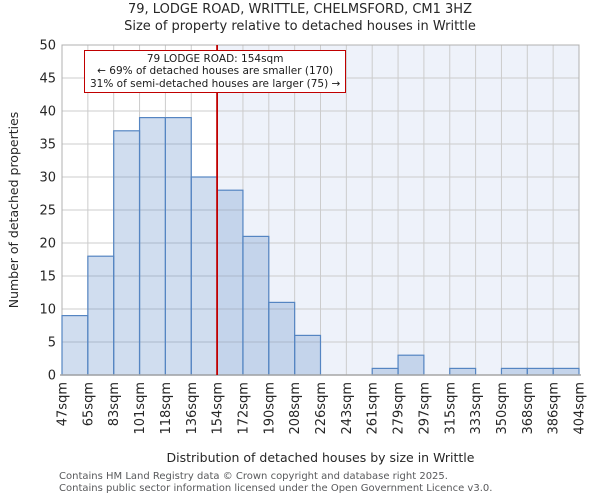  Describe the element at coordinates (166, 408) in the screenshot. I see `x-tick-label: 118sqm` at that location.